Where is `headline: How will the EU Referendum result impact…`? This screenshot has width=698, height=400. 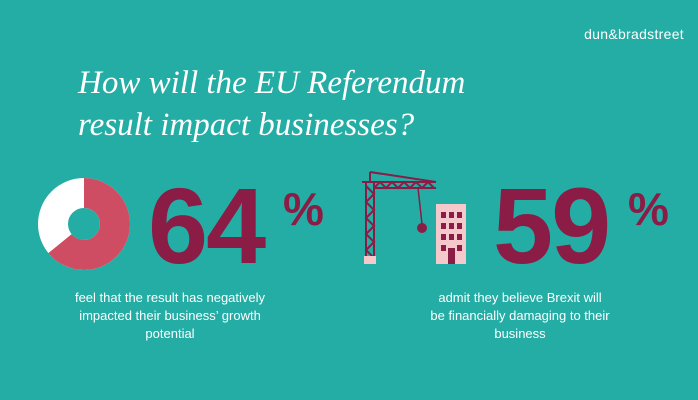 headline: How will the EU Referendum result impact… is located at coordinates (271, 104).